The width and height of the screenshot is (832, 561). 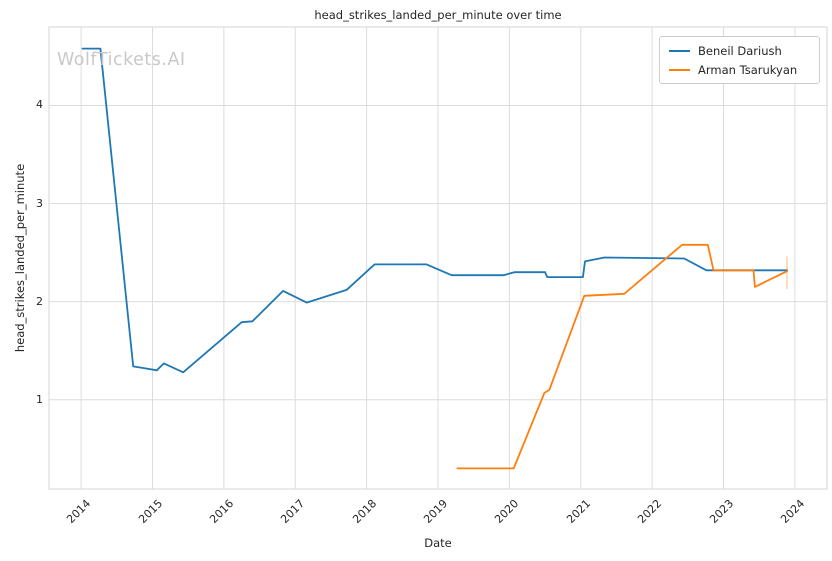 I want to click on legend-line-swatch-orange, so click(x=679, y=69).